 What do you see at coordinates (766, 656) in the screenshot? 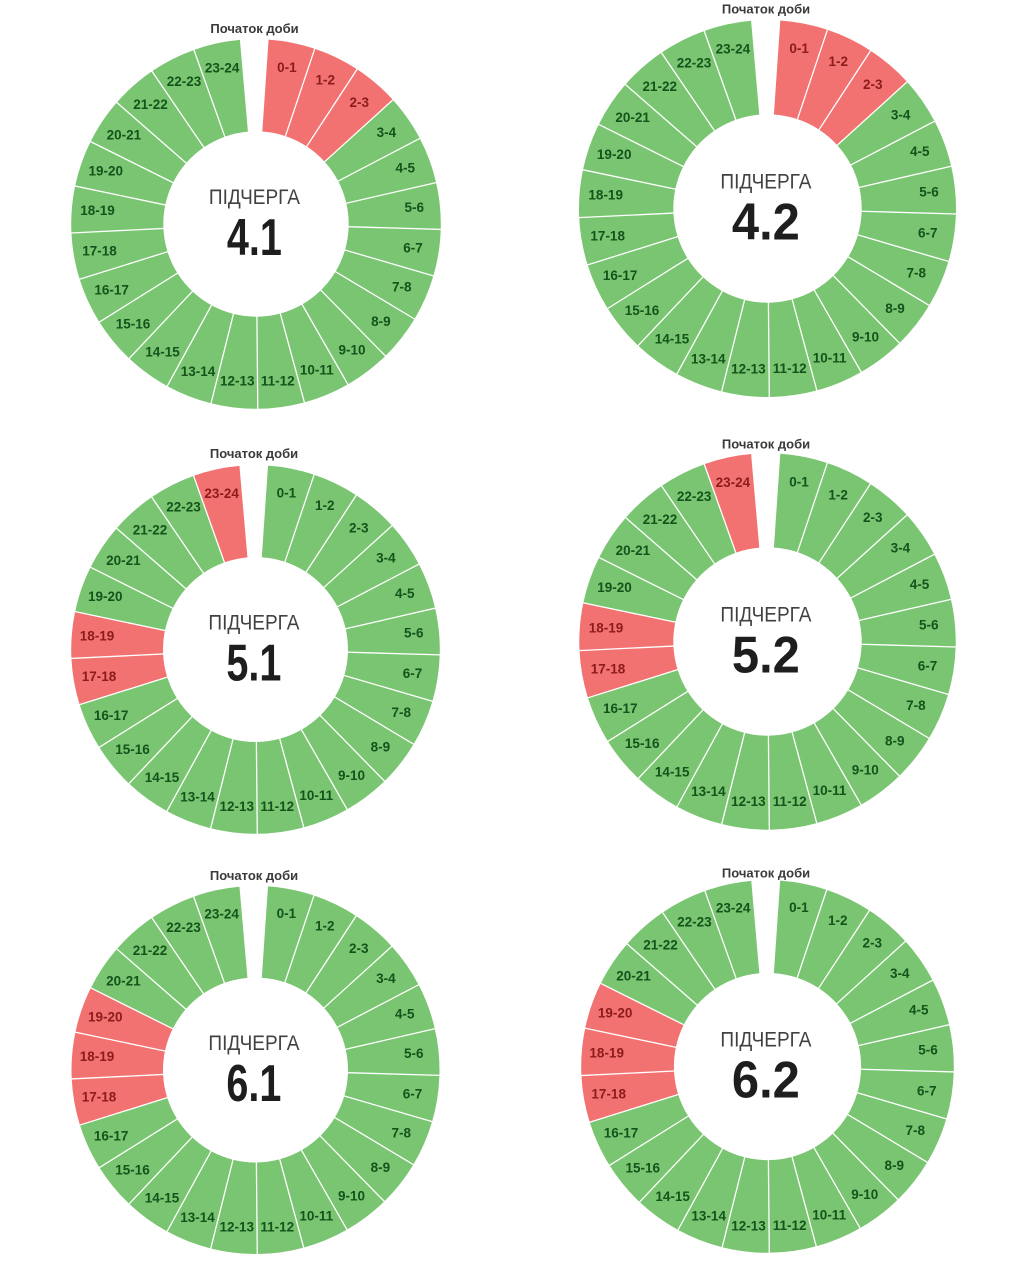
I see `svg-text: 5.2` at bounding box center [766, 656].